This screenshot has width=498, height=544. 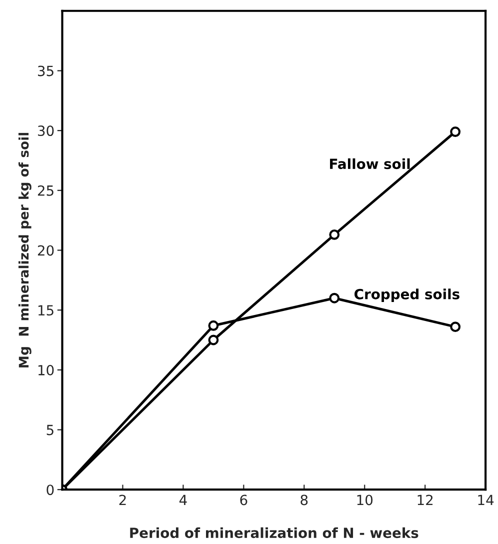 What do you see at coordinates (46, 190) in the screenshot?
I see `y-tick-label: 25` at bounding box center [46, 190].